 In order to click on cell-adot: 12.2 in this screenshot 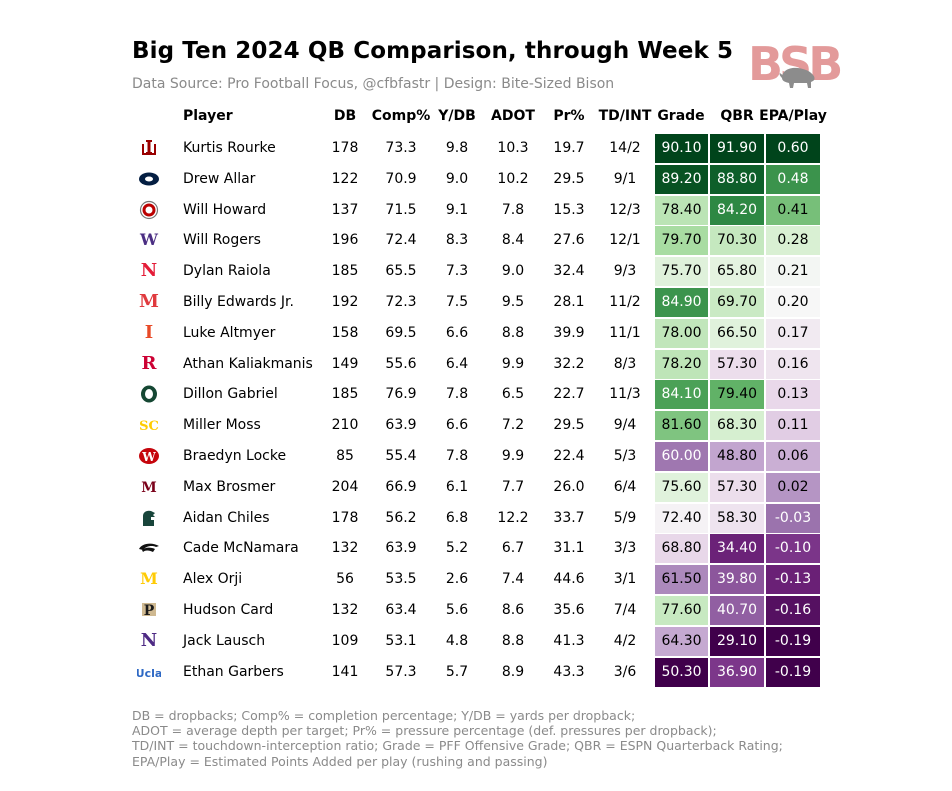, I will do `click(513, 517)`.